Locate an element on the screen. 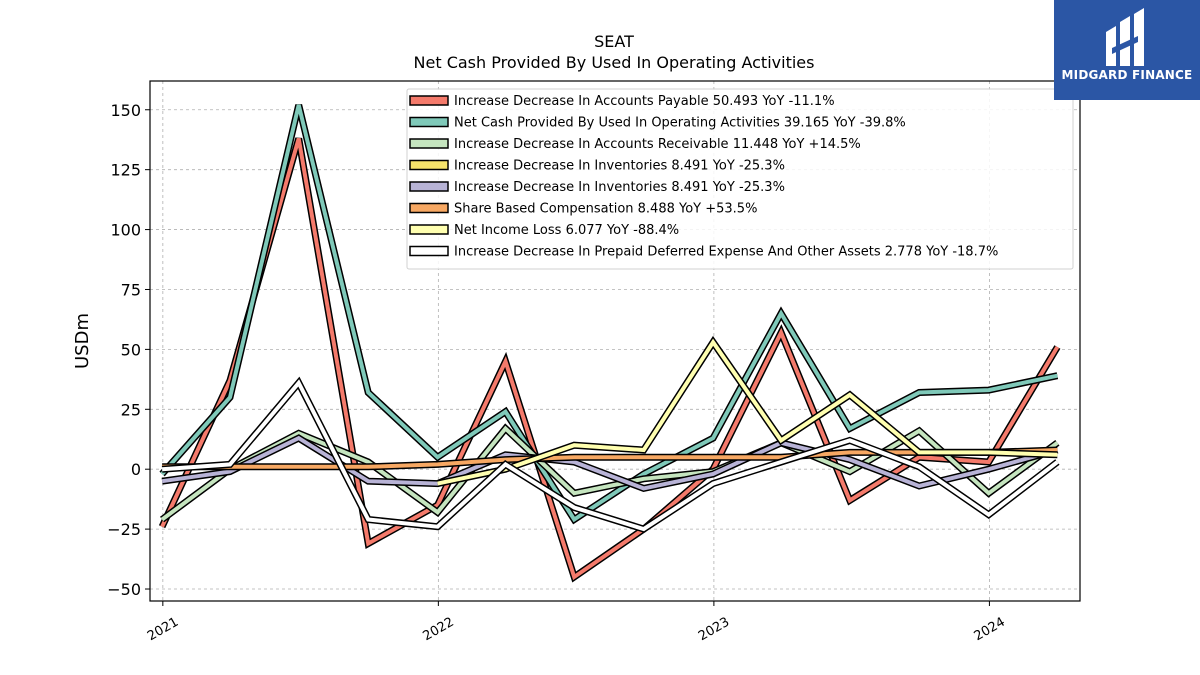 The height and width of the screenshot is (675, 1200). x-tick-label: 2021 is located at coordinates (163, 630).